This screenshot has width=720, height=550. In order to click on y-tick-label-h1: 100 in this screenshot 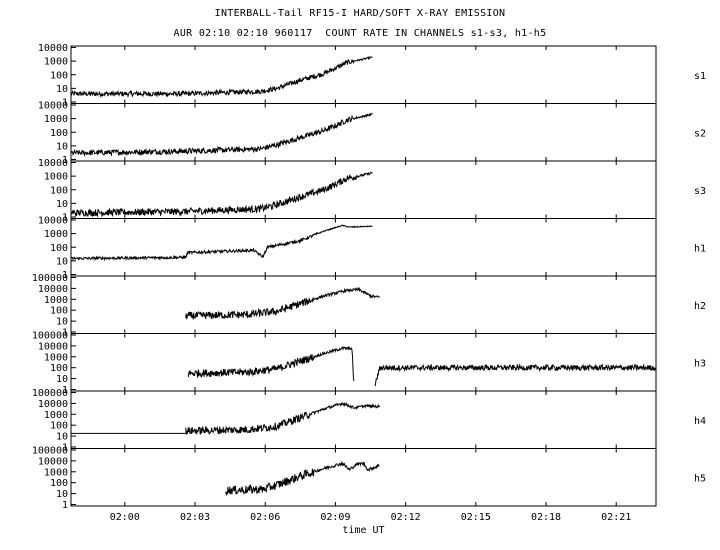, I will do `click(59, 248)`.